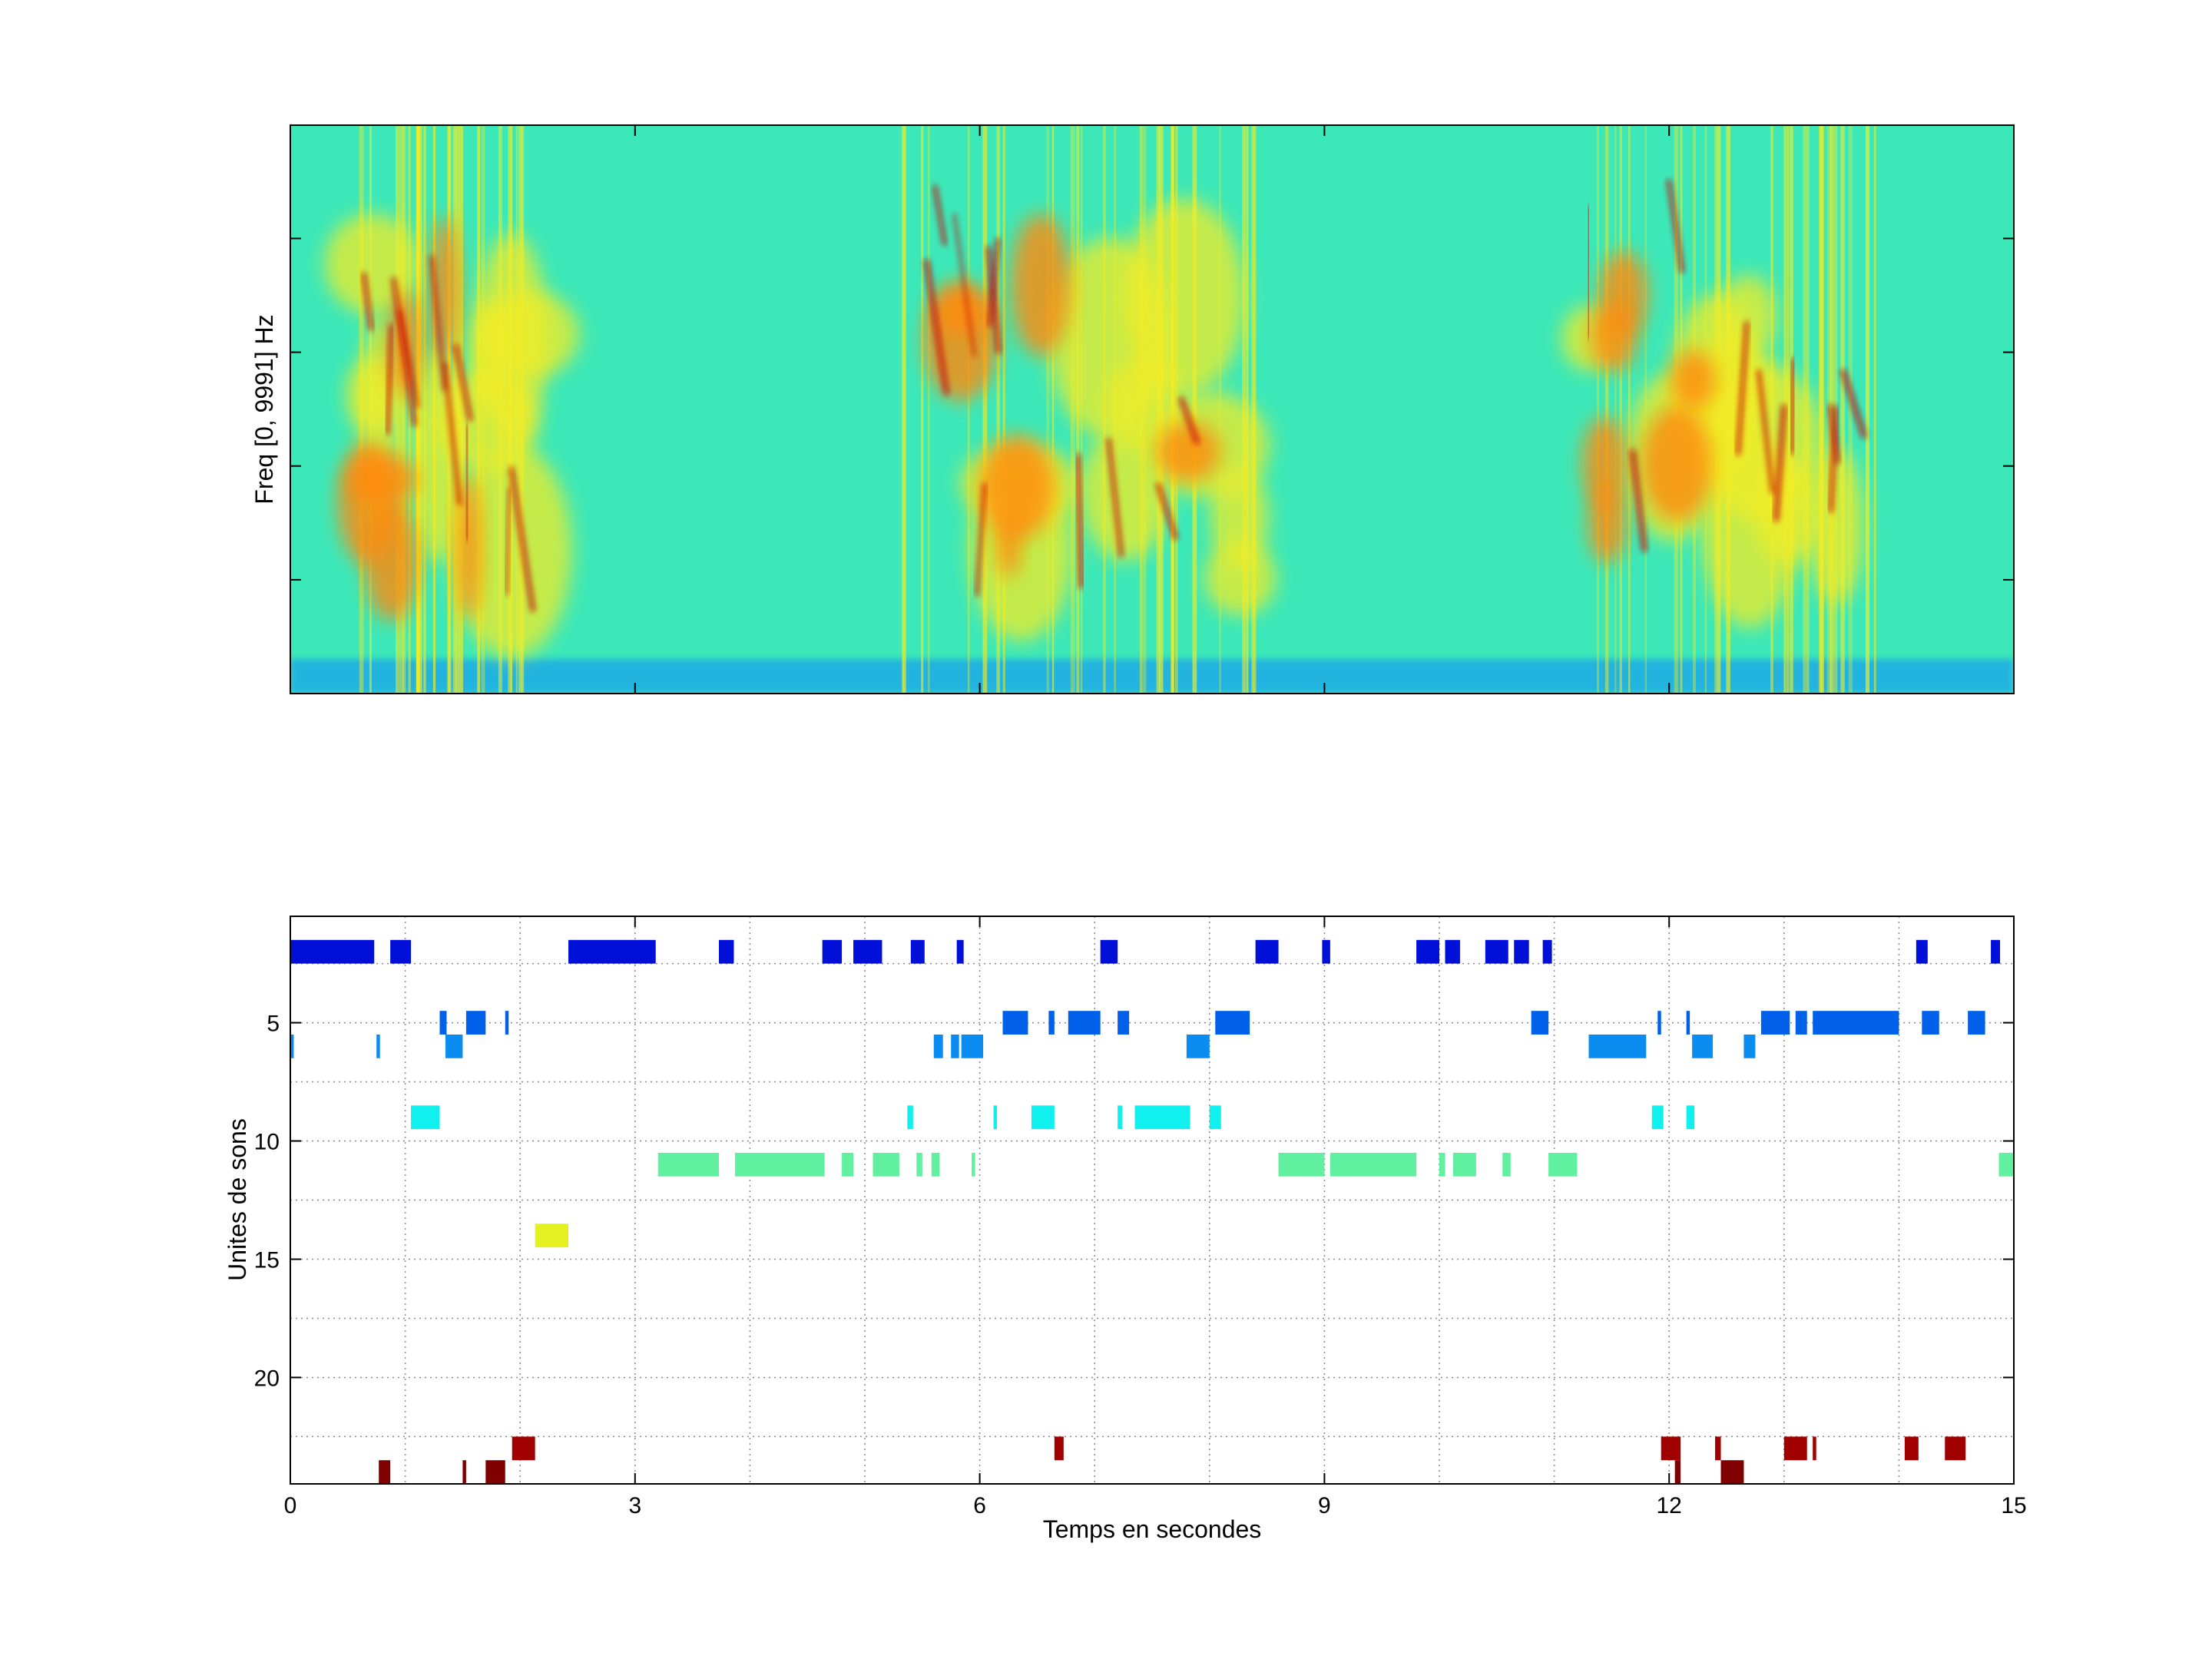 This screenshot has height=1659, width=2212. I want to click on y-tick-label: 5, so click(273, 1024).